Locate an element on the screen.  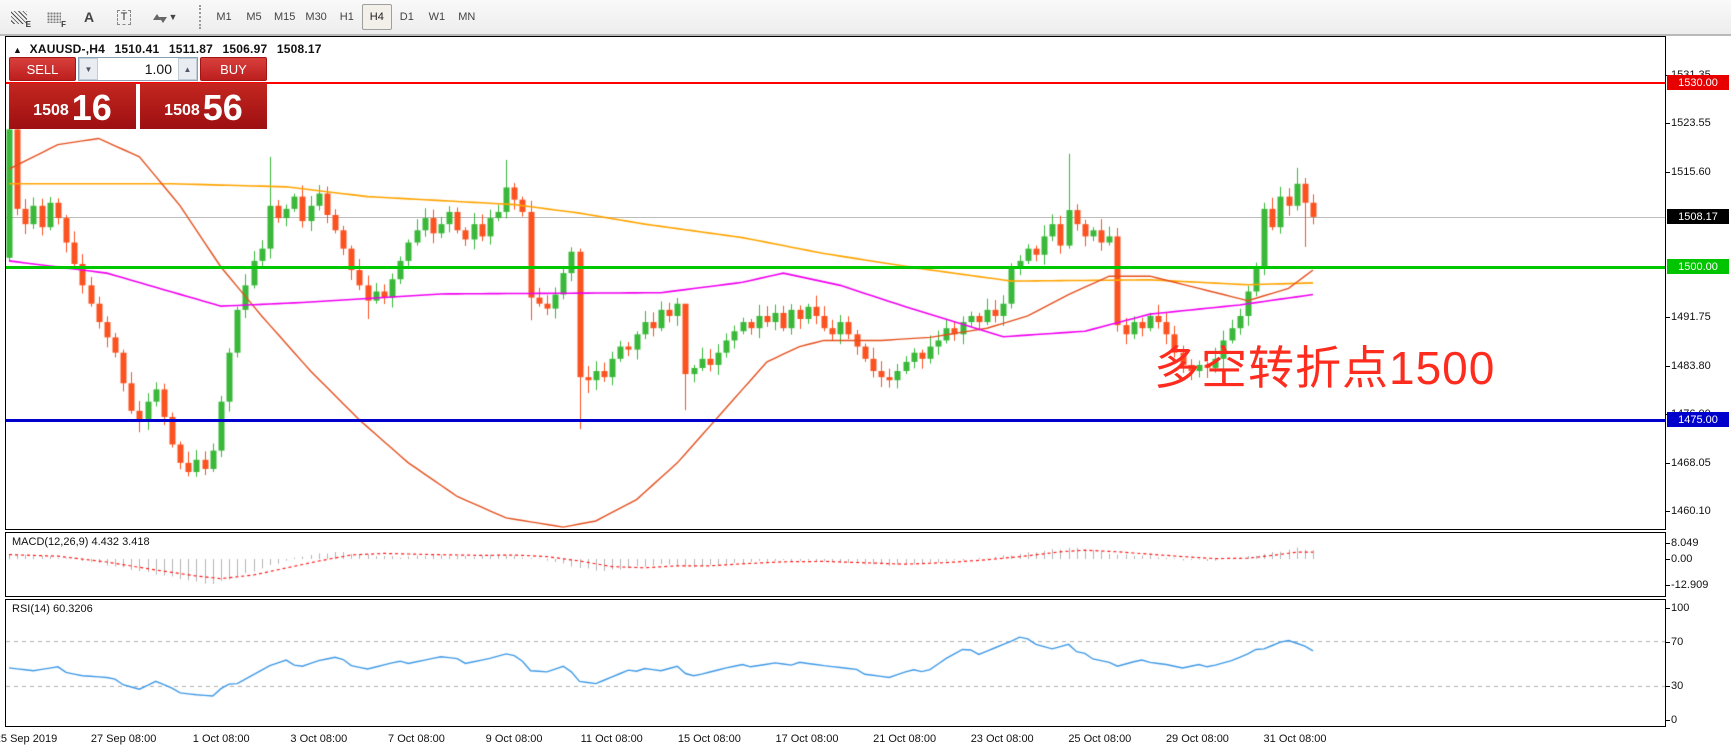
textbox-tool-label: T is located at coordinates (124, 17).